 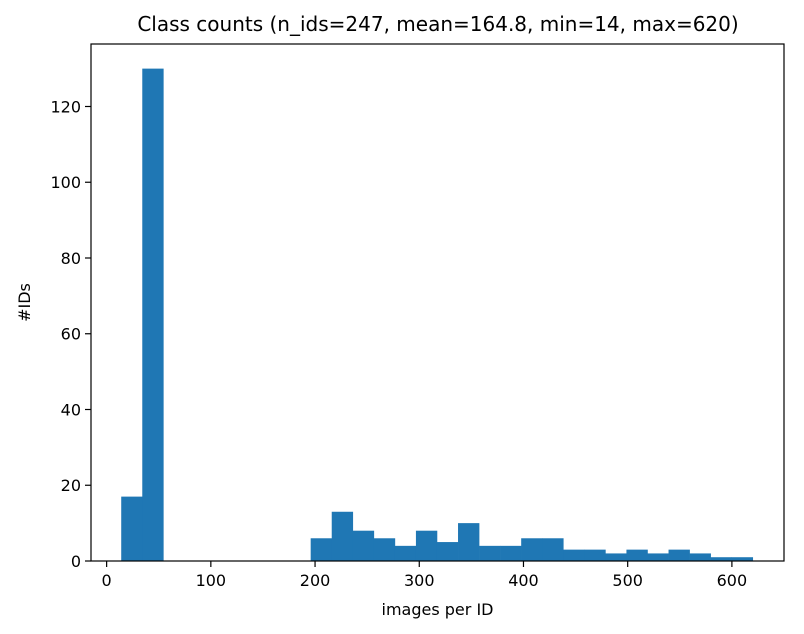 What do you see at coordinates (24, 302) in the screenshot?
I see `y-axis-label: #IDs` at bounding box center [24, 302].